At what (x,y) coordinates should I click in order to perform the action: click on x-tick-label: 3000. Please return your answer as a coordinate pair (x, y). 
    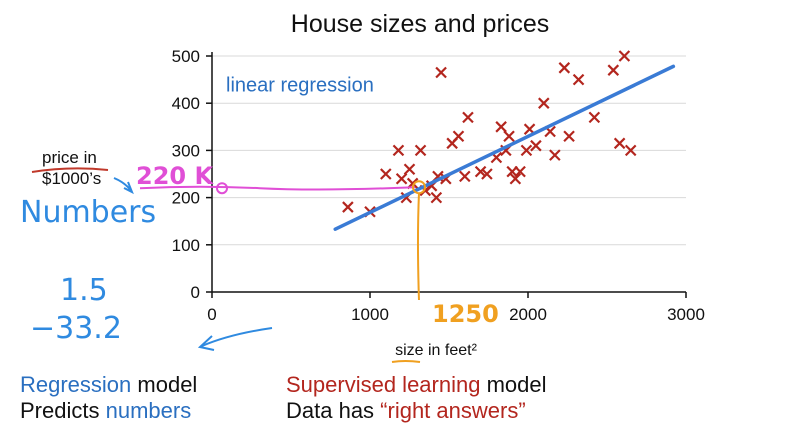
    Looking at the image, I should click on (686, 314).